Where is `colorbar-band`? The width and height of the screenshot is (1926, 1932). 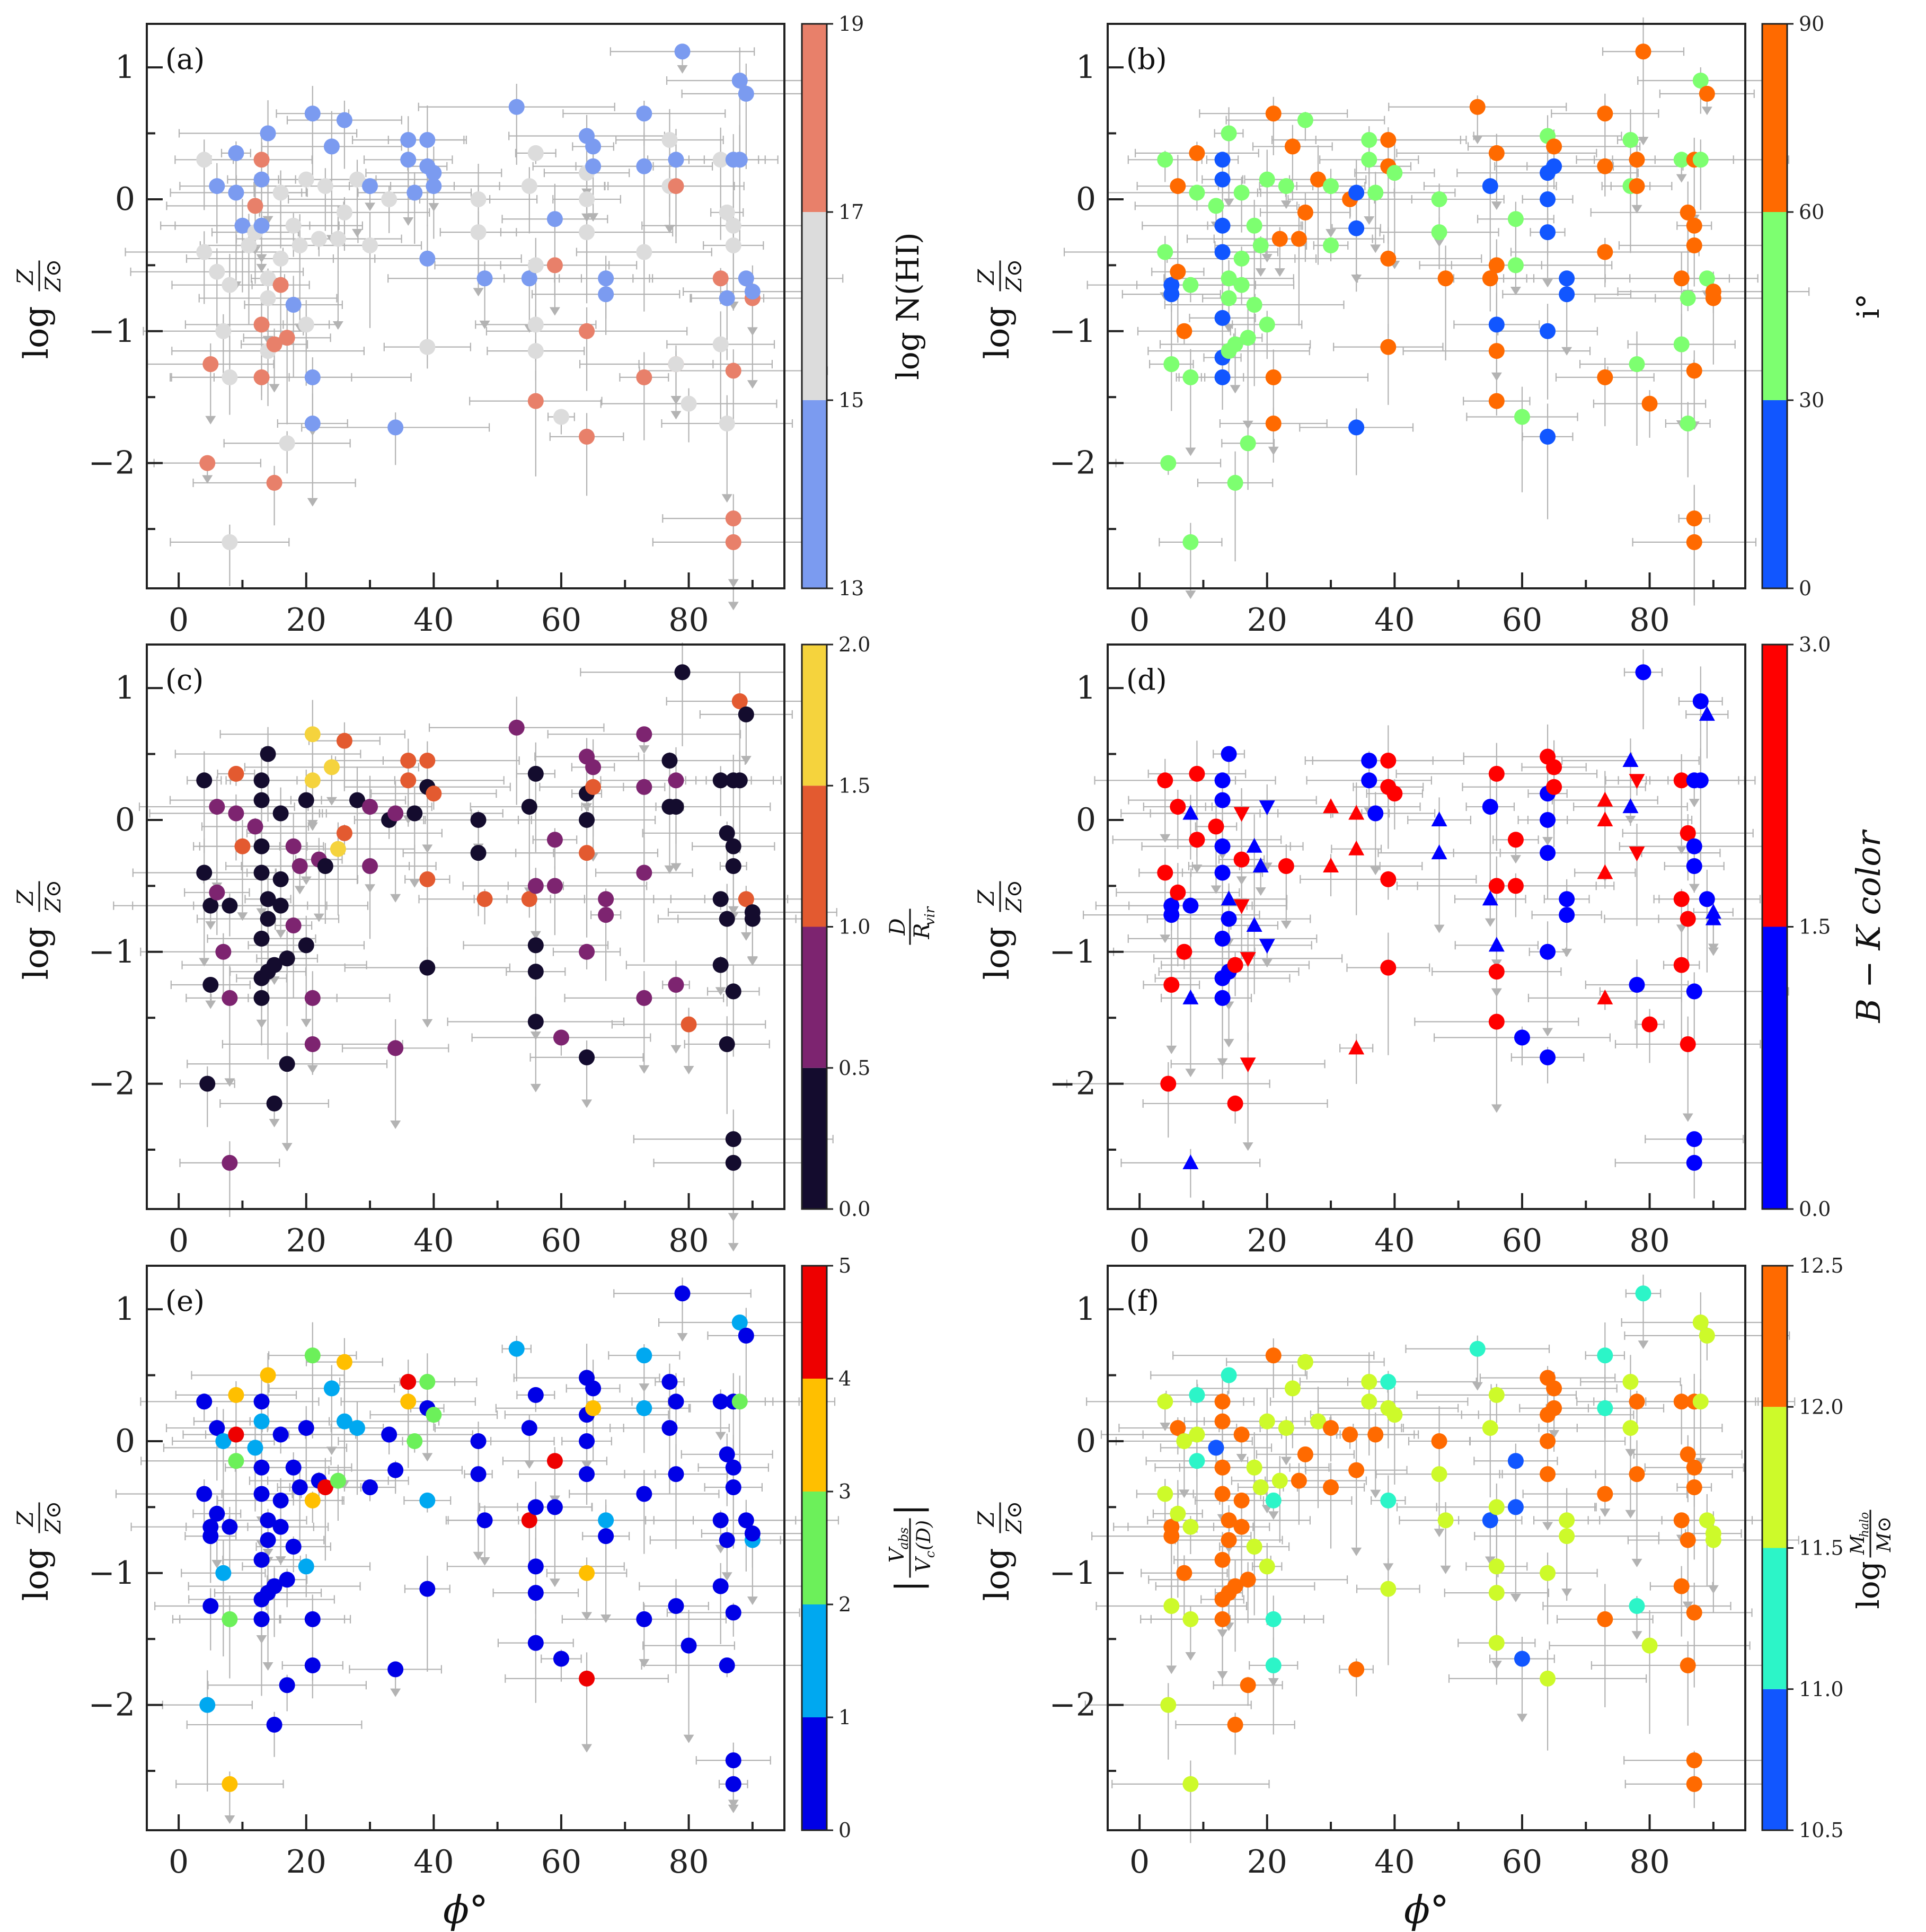 colorbar-band is located at coordinates (814, 1773).